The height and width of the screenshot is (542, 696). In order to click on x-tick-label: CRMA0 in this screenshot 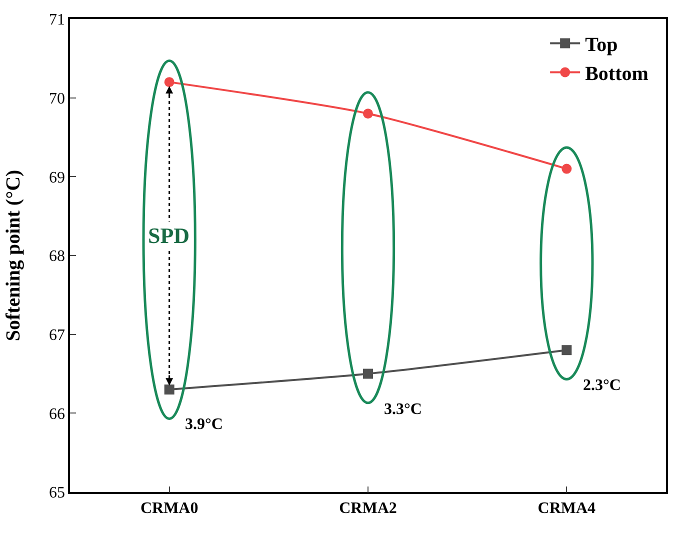, I will do `click(169, 508)`.